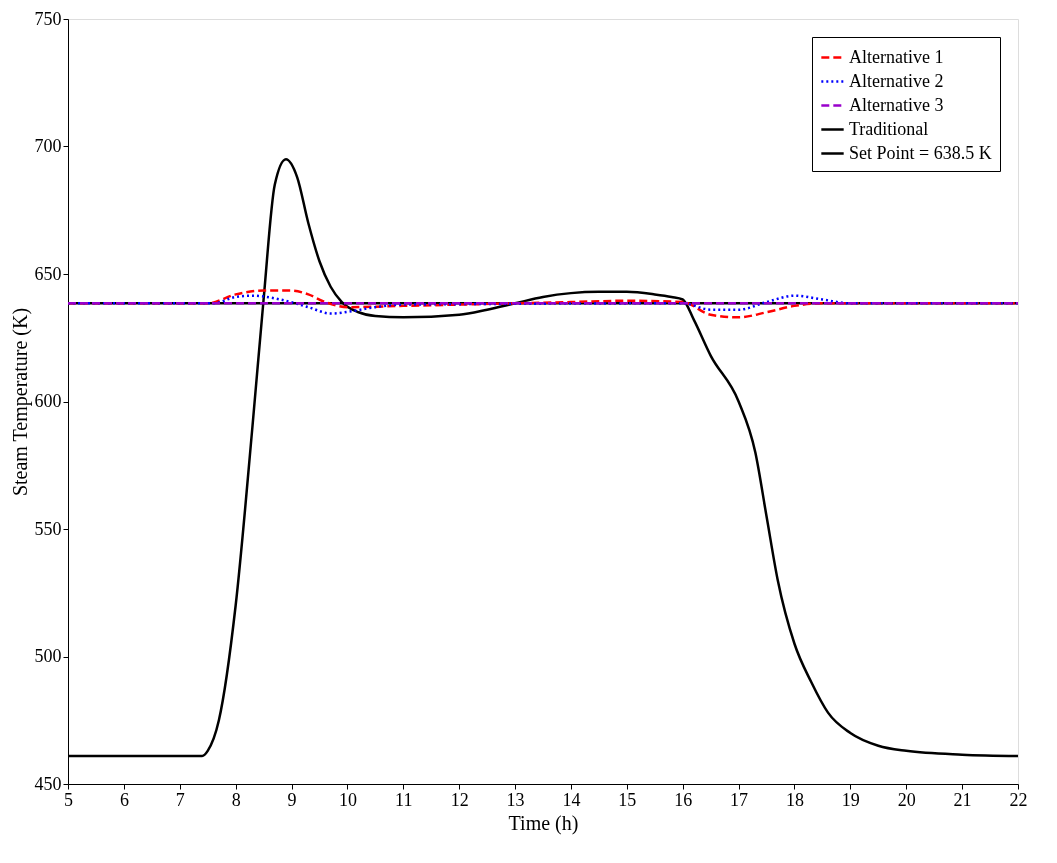 This screenshot has width=1057, height=863. Describe the element at coordinates (906, 799) in the screenshot. I see `x-tick-label: 20` at that location.